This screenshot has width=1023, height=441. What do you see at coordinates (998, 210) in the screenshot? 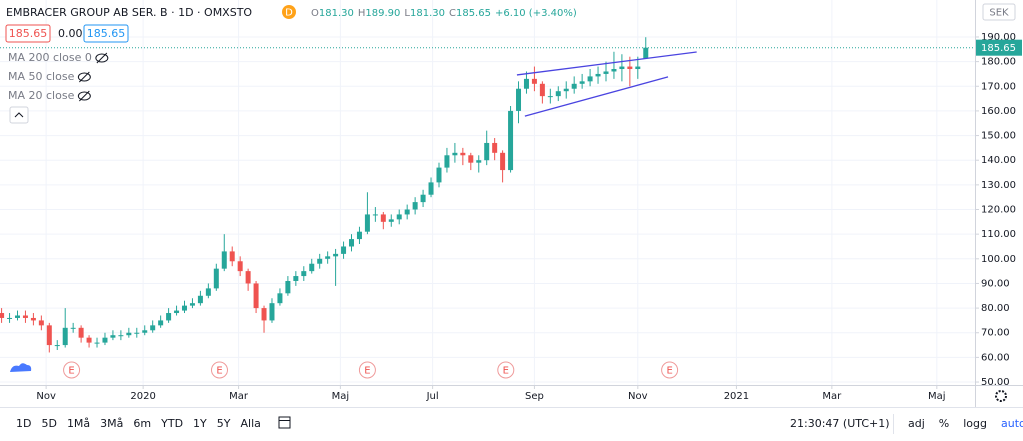
I see `y-tick-label: 120.00` at bounding box center [998, 210].